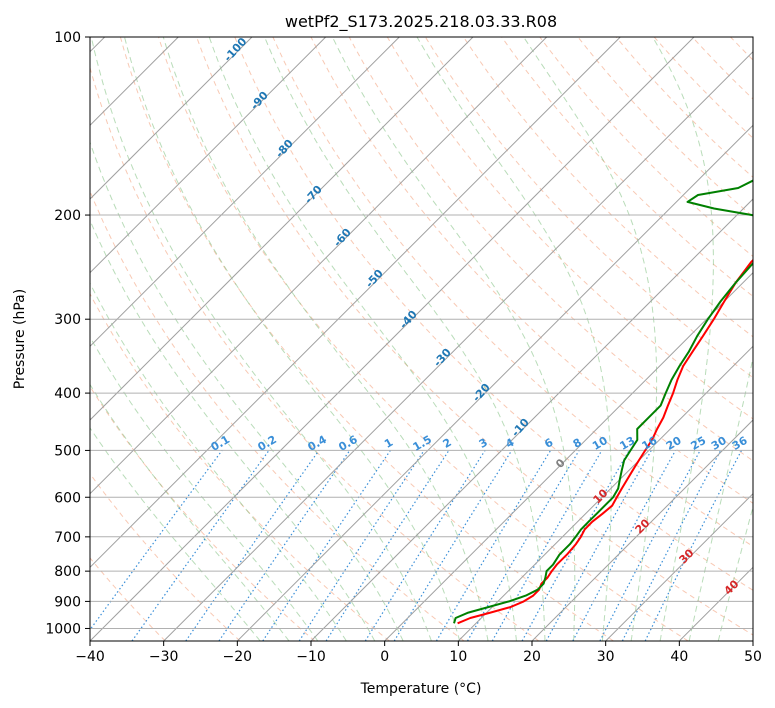  What do you see at coordinates (532, 657) in the screenshot?
I see `x-tick-label: 20` at bounding box center [532, 657].